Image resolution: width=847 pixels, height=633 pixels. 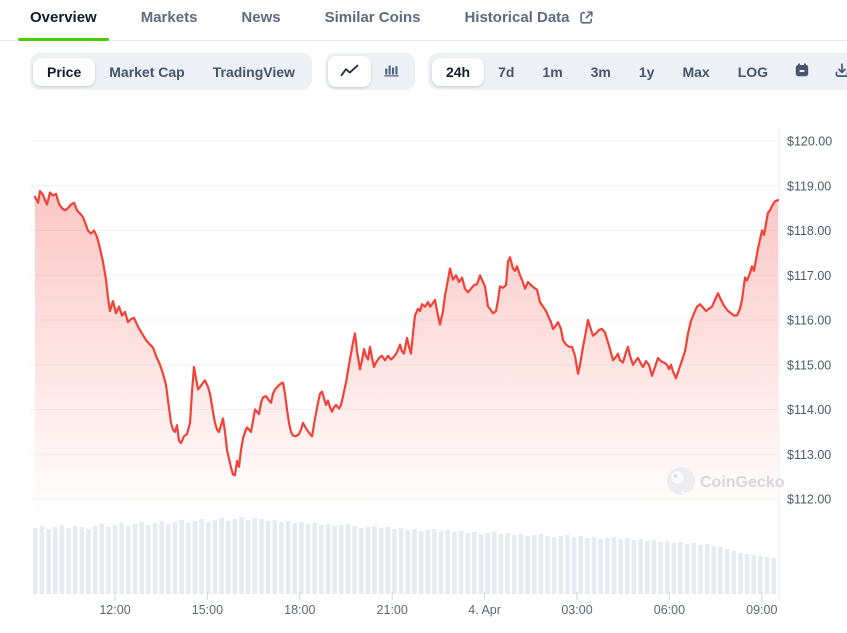 I want to click on x-axis-label: 12:00, so click(x=114, y=610).